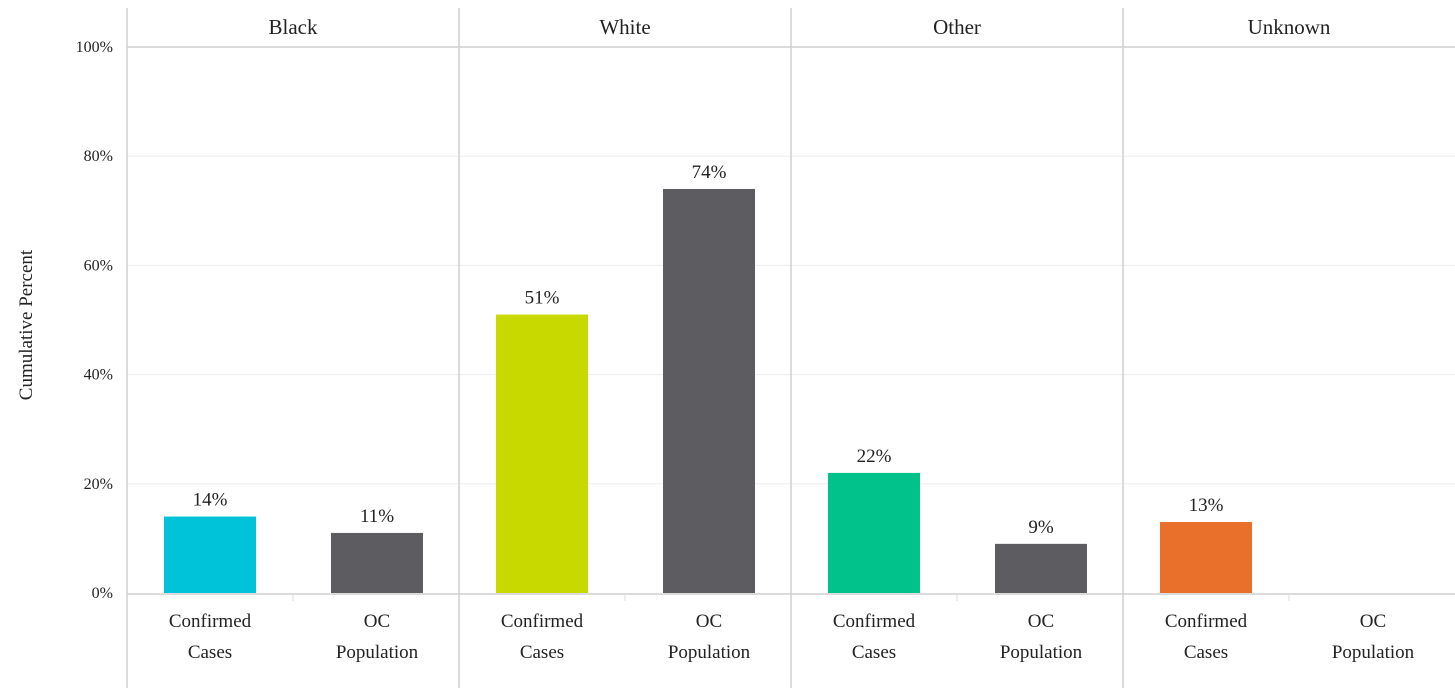 This screenshot has height=690, width=1455. I want to click on y-tick-label: 40%, so click(98, 375).